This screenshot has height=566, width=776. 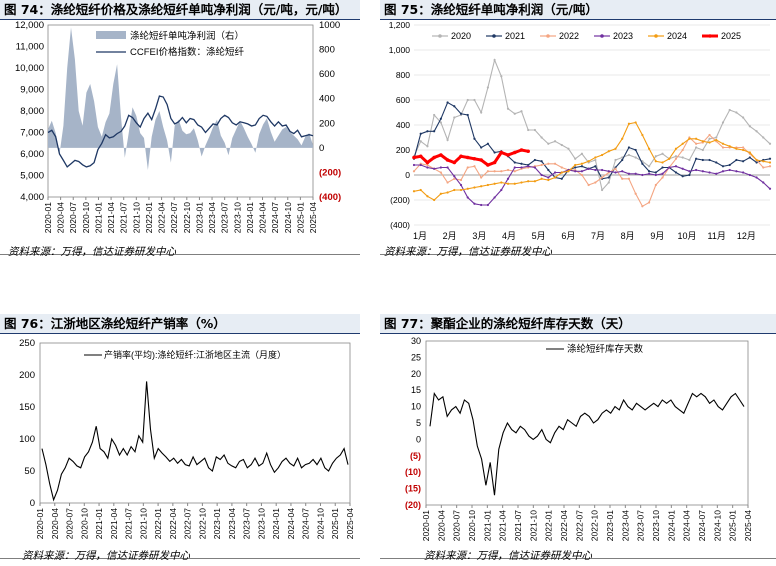 What do you see at coordinates (70, 523) in the screenshot?
I see `x-tick-label: 2020-07` at bounding box center [70, 523].